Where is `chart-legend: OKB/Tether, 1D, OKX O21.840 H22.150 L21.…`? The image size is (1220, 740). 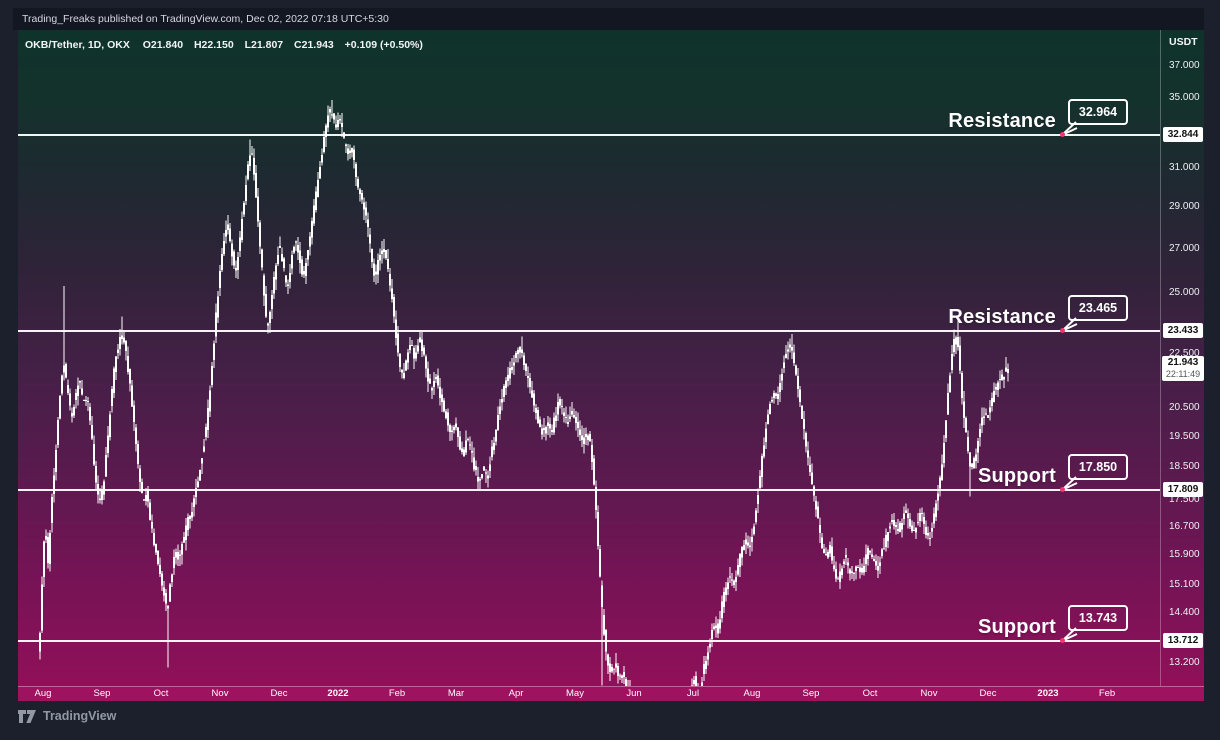 chart-legend: OKB/Tether, 1D, OKX O21.840 H22.150 L21.… is located at coordinates (228, 45).